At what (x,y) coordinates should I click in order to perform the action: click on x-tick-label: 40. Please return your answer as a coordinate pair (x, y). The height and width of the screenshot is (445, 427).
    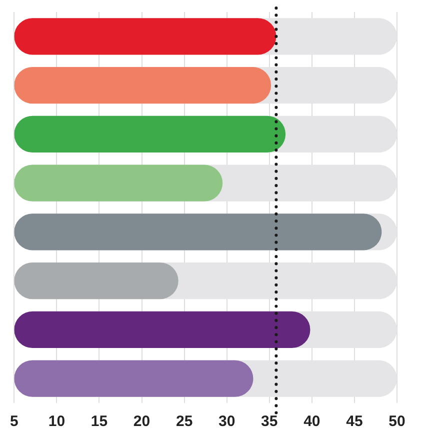
    Looking at the image, I should click on (312, 421).